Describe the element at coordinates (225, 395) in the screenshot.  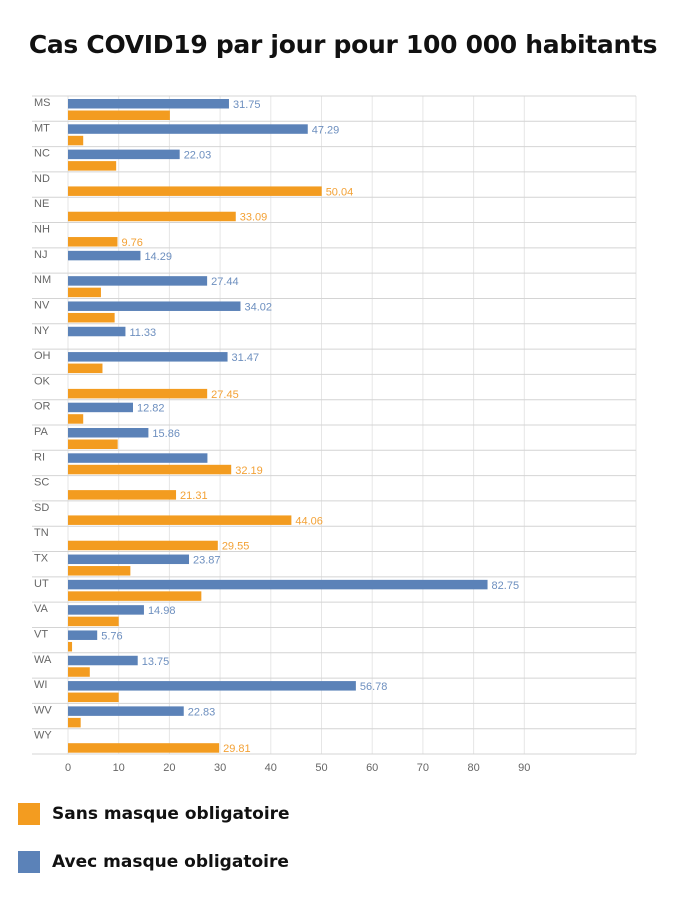
I see `data-label: 27.45` at that location.